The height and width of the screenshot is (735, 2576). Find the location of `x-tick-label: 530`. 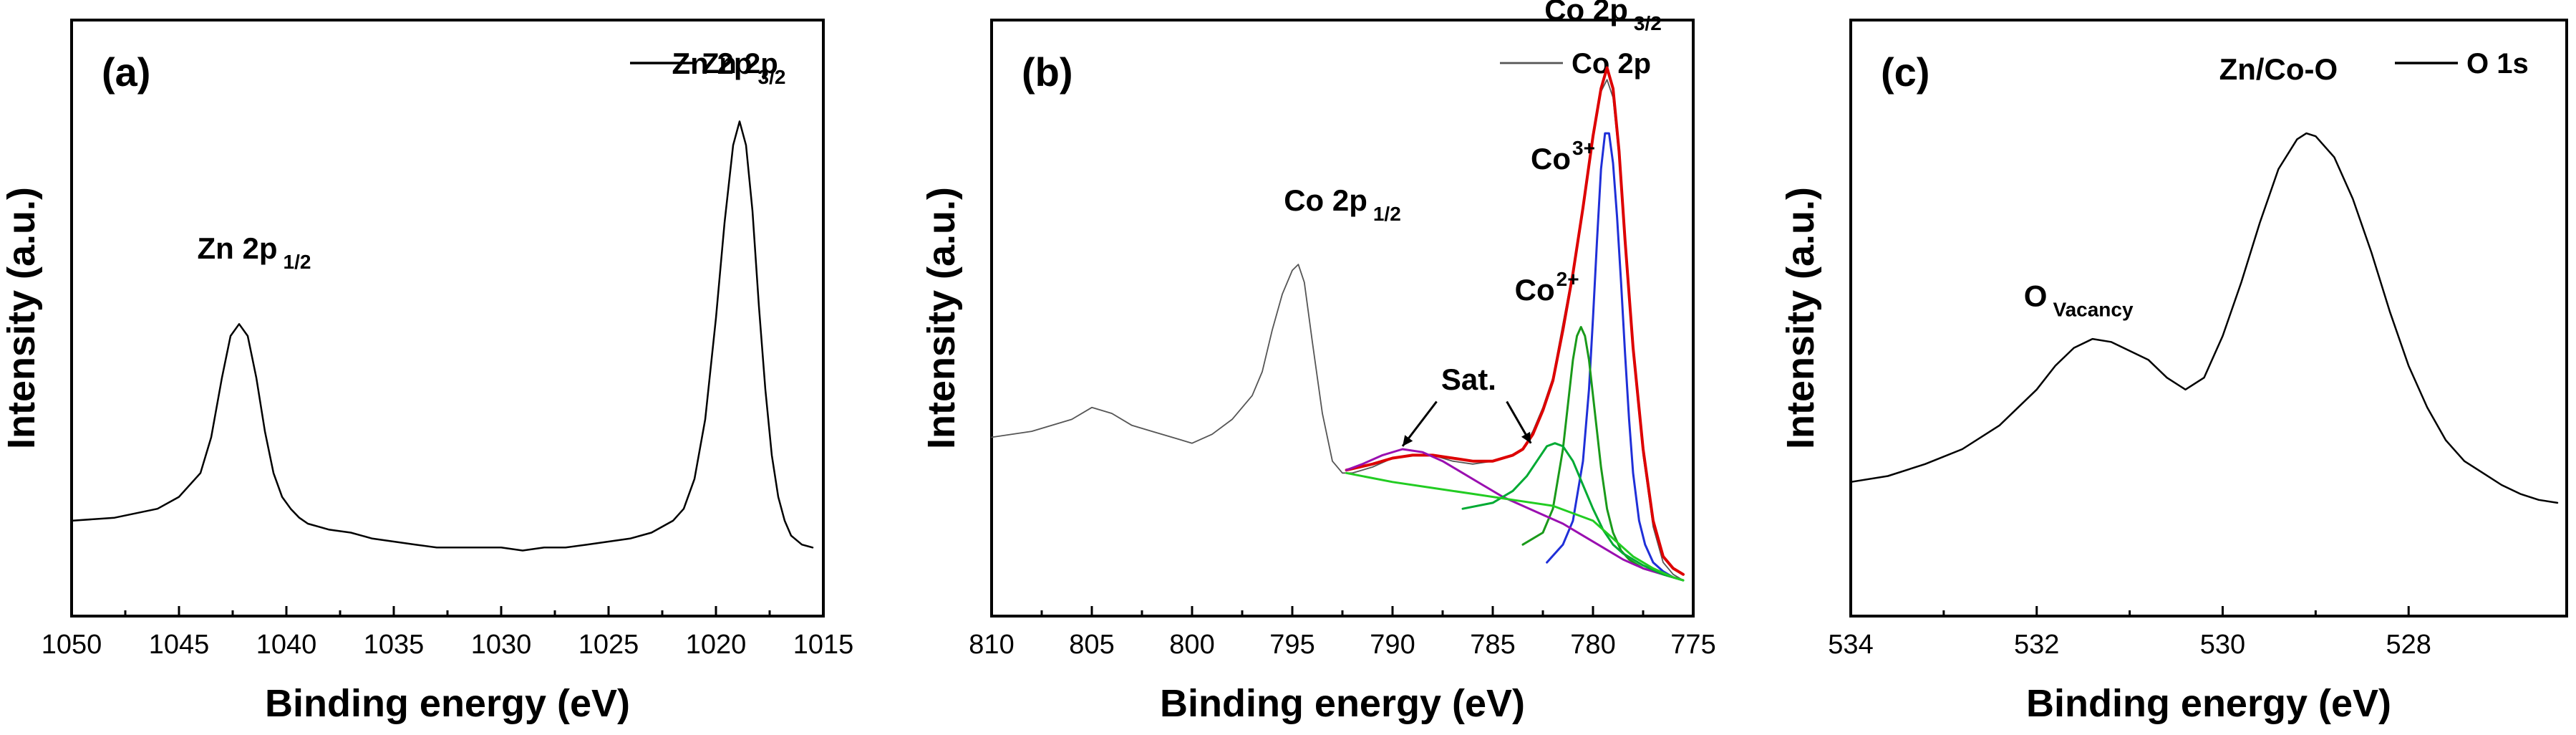

x-tick-label: 530 is located at coordinates (2222, 645).